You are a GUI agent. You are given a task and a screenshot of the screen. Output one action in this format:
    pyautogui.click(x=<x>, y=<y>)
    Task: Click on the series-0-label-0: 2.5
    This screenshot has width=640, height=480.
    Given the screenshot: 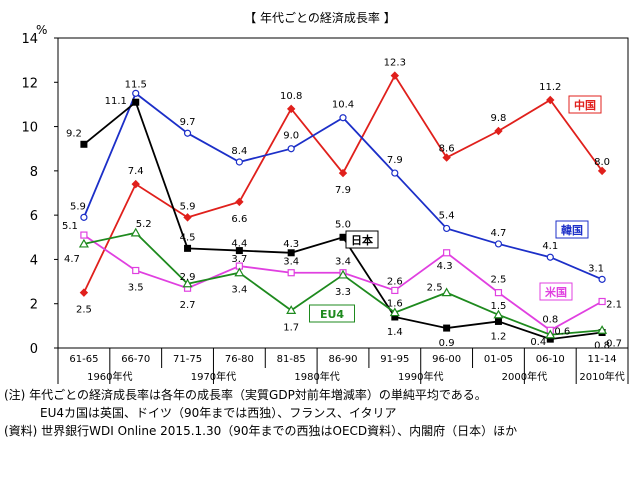 What is the action you would take?
    pyautogui.click(x=84, y=310)
    